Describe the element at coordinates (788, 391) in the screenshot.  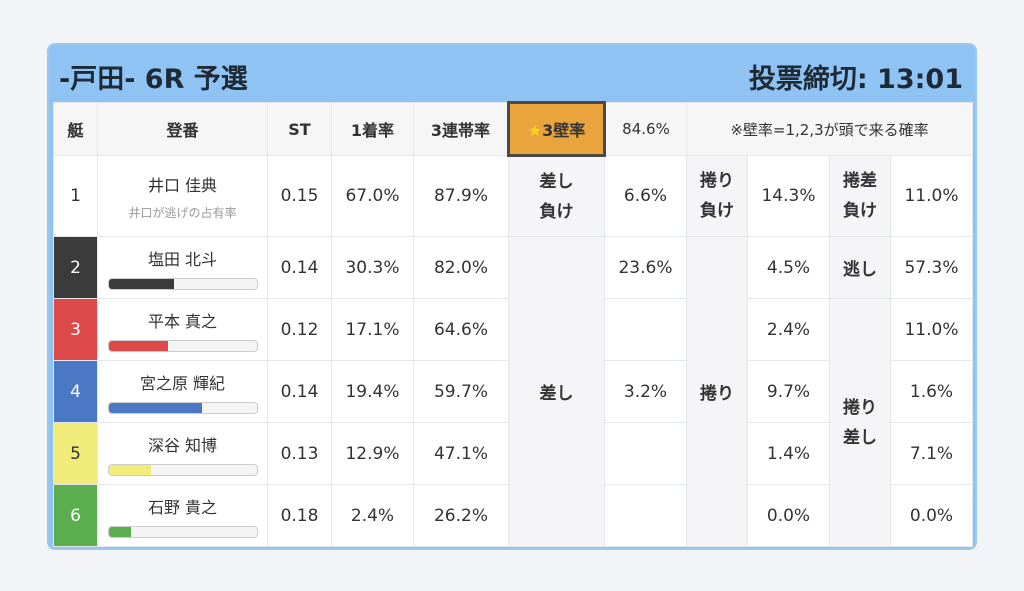
I see `makuri-value: 9.7%` at that location.